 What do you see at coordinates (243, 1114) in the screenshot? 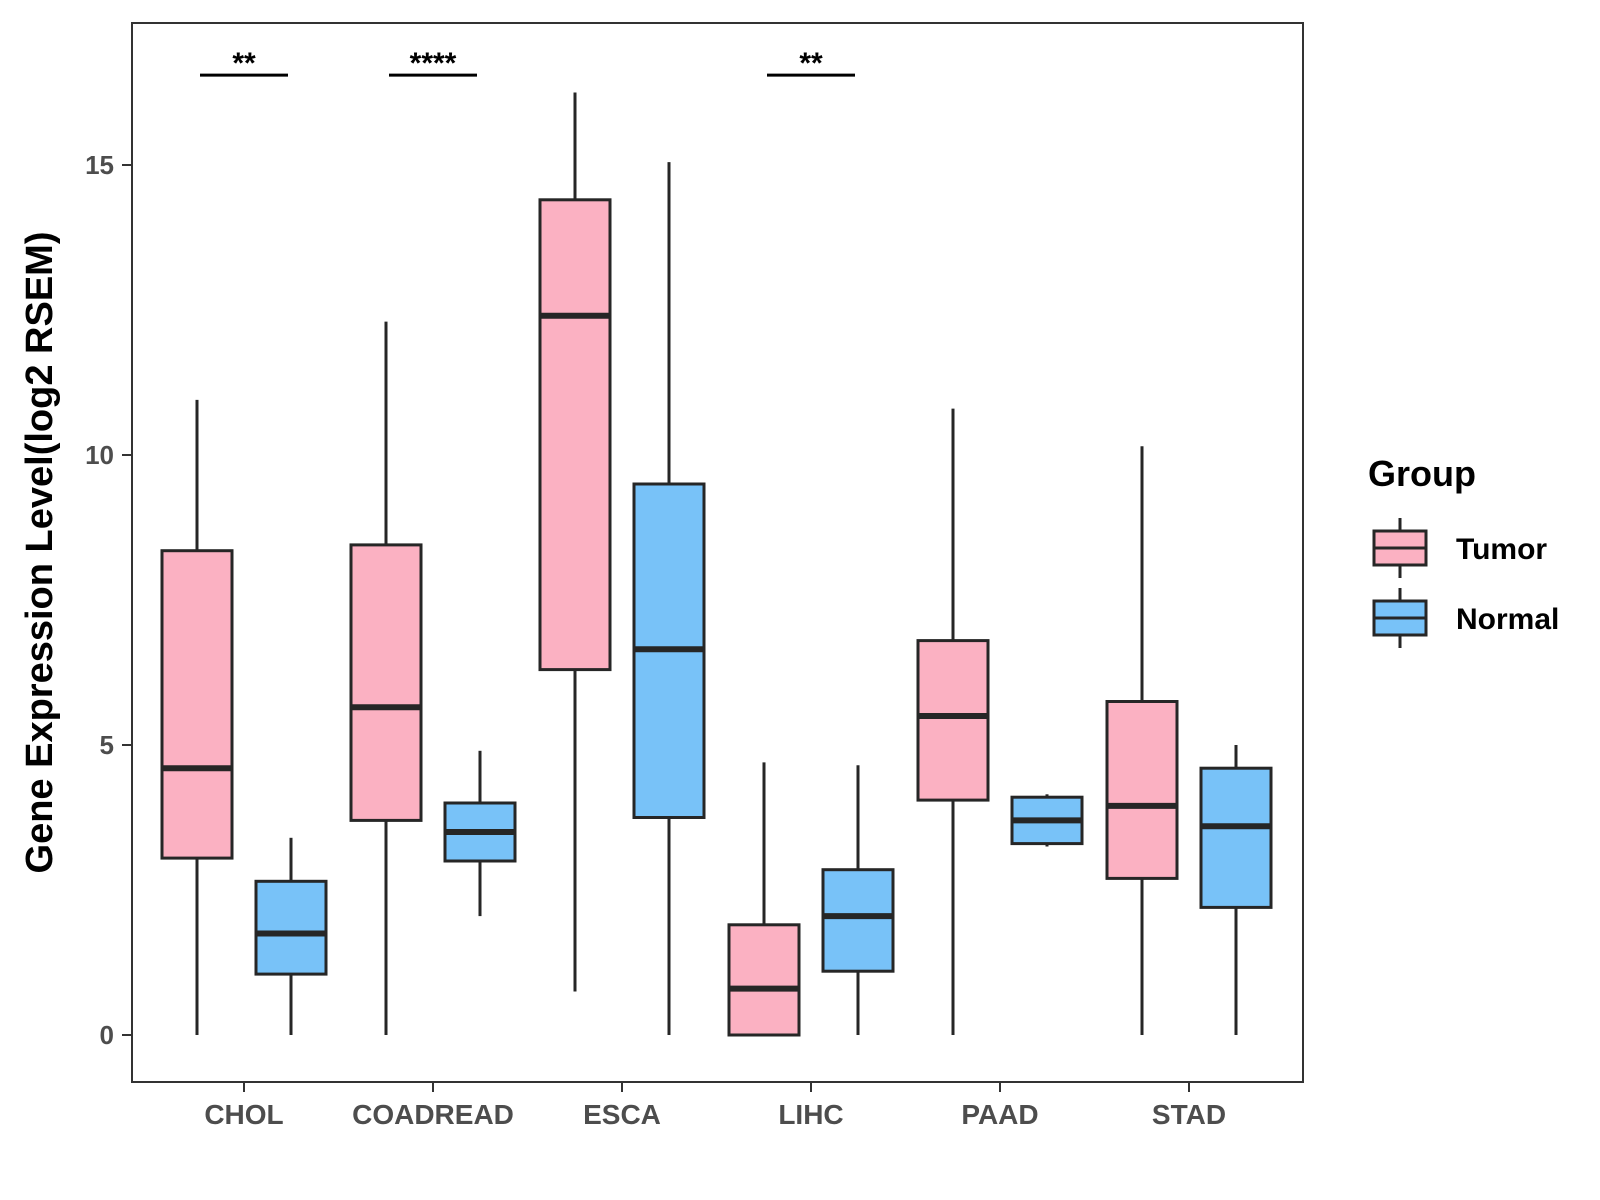
I see `x-tick-label: CHOL` at bounding box center [243, 1114].